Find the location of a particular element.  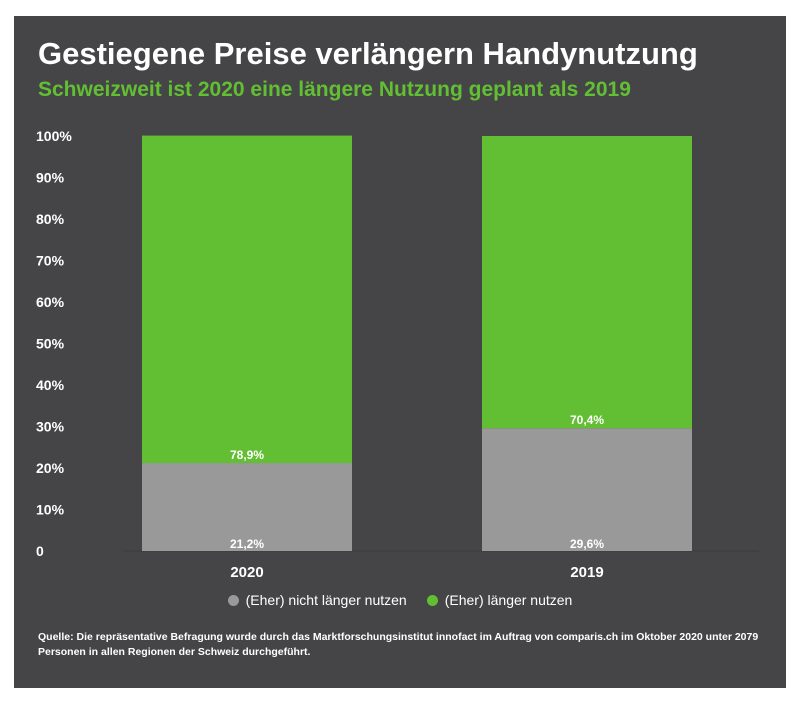

y-tick-label: 0 is located at coordinates (40, 551).